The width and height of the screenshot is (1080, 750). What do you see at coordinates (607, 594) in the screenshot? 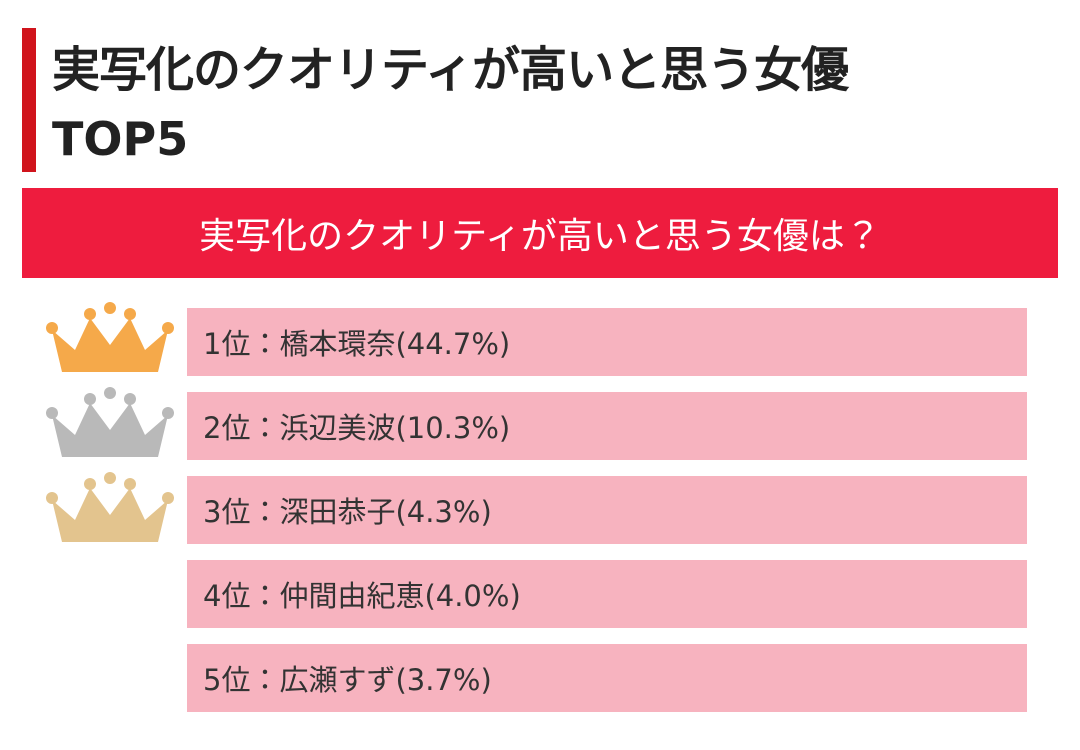
I see `rank-row: 4位：仲間由紀恵(4.0%)` at bounding box center [607, 594].